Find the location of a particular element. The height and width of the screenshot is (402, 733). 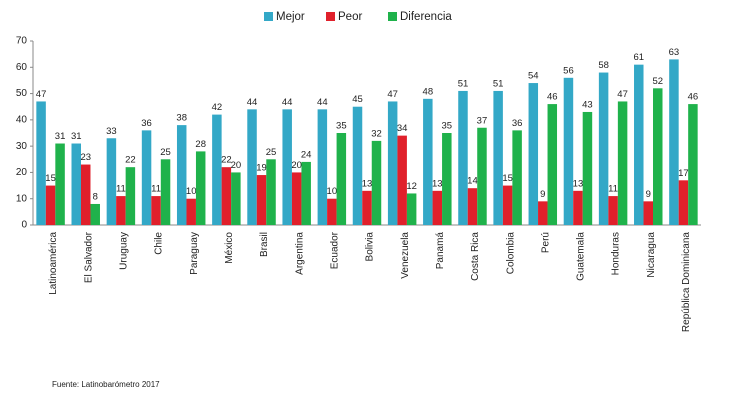

x-tick-label: Colombia is located at coordinates (510, 253).